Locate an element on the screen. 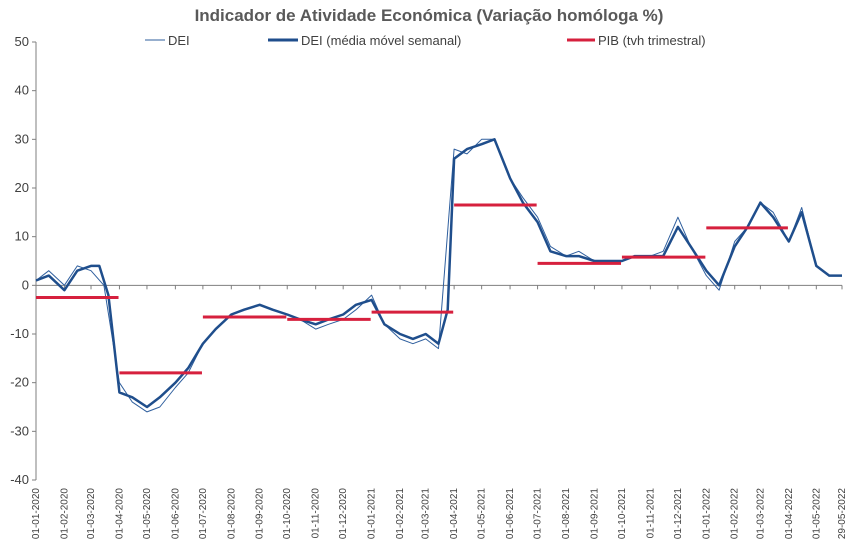 This screenshot has height=554, width=850. y-tick-label: 0 is located at coordinates (25, 284).